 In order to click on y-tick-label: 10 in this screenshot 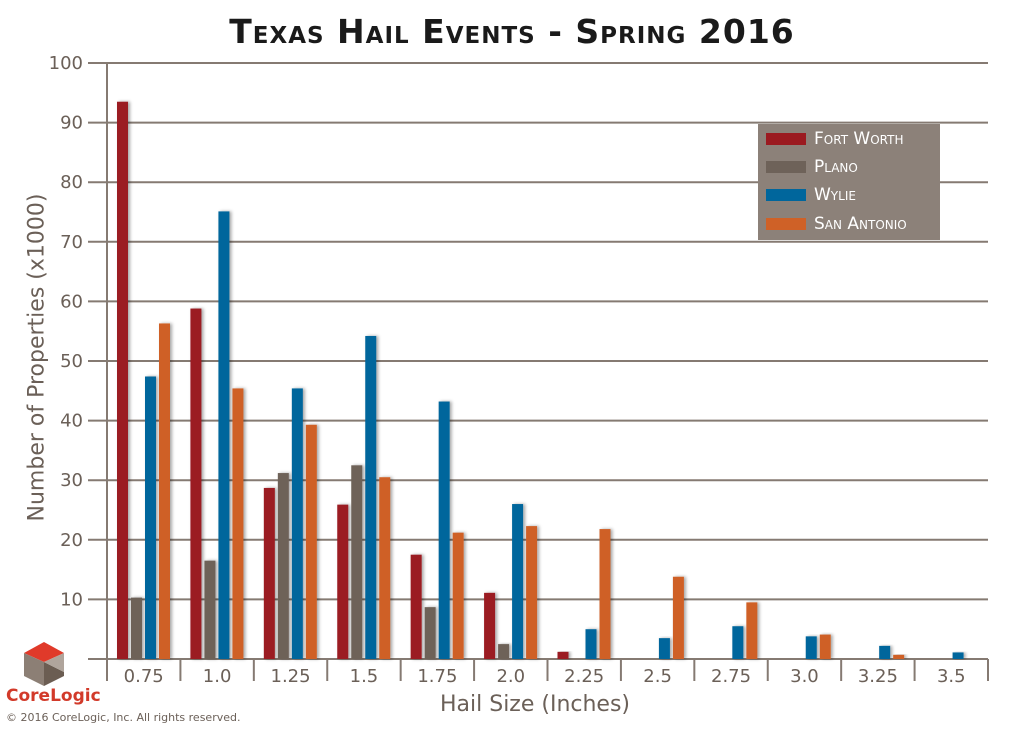, I will do `click(71, 599)`.